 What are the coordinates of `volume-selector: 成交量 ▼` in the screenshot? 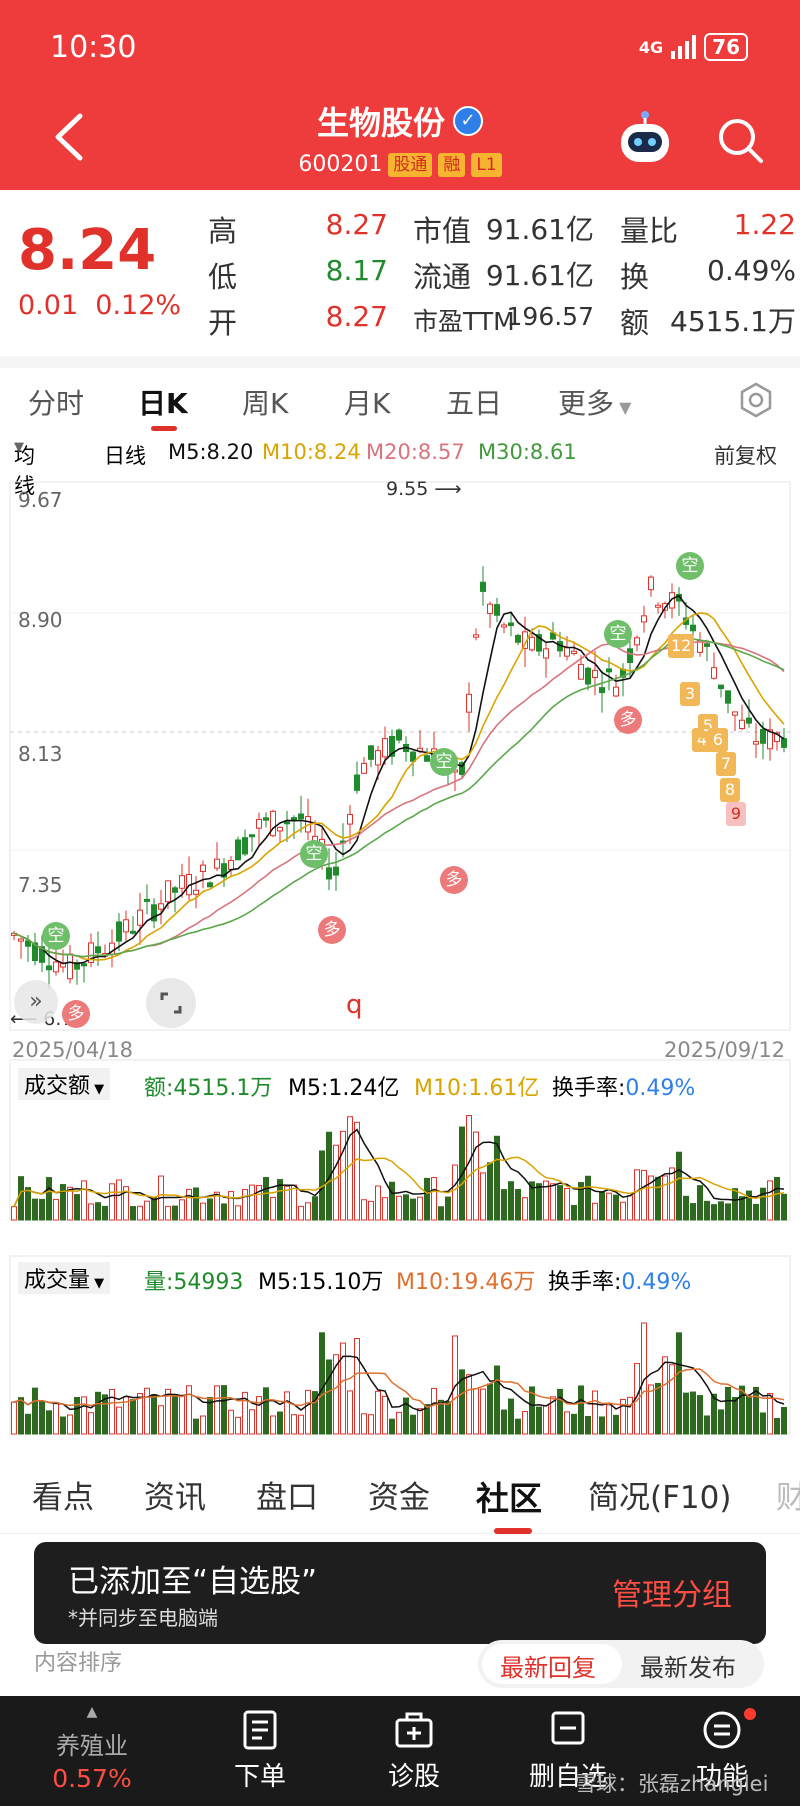 It's located at (64, 1278).